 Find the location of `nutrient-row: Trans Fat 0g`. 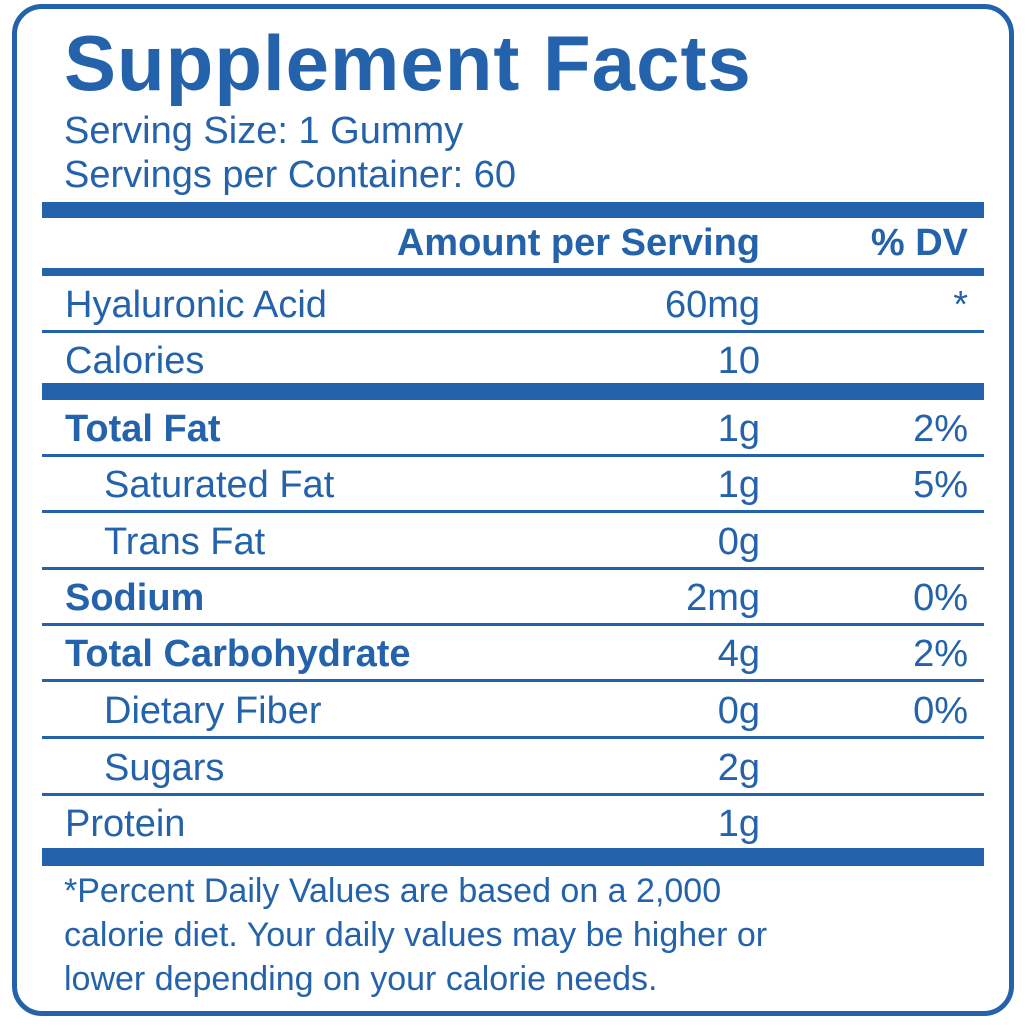

nutrient-row: Trans Fat 0g is located at coordinates (514, 541).